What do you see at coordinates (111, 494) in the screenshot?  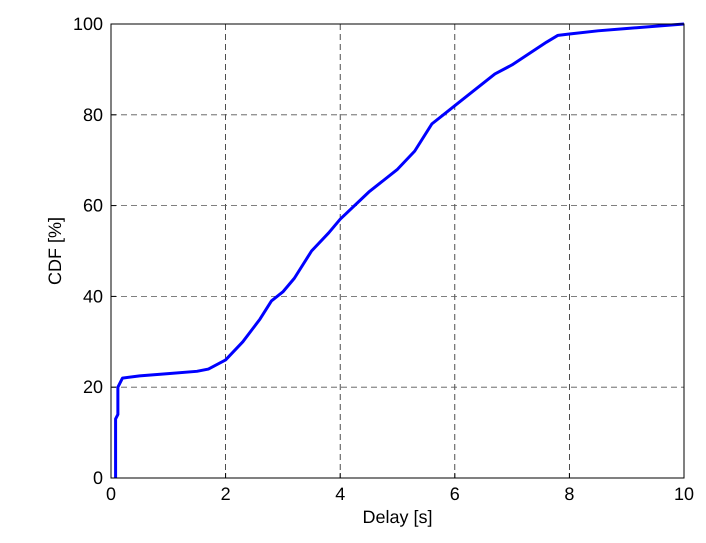 I see `x-tick-label: 0` at bounding box center [111, 494].